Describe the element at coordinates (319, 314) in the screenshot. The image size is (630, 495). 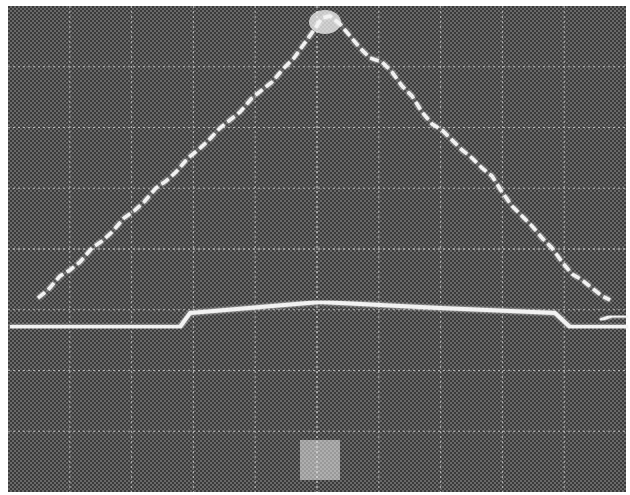
I see `trapezoid-trace` at that location.